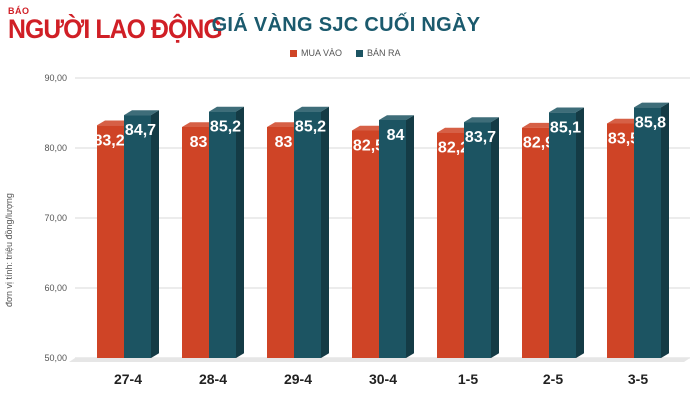 The width and height of the screenshot is (698, 408). Describe the element at coordinates (638, 379) in the screenshot. I see `x-tick-label: 3-5` at that location.